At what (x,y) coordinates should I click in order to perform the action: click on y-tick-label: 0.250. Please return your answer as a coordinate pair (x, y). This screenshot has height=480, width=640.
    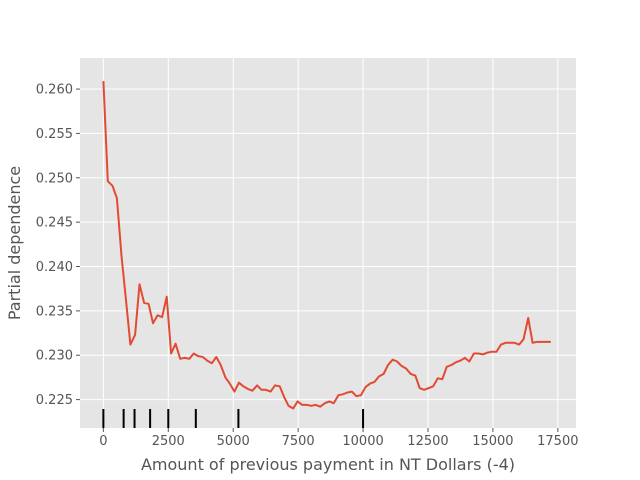
    Looking at the image, I should click on (54, 178).